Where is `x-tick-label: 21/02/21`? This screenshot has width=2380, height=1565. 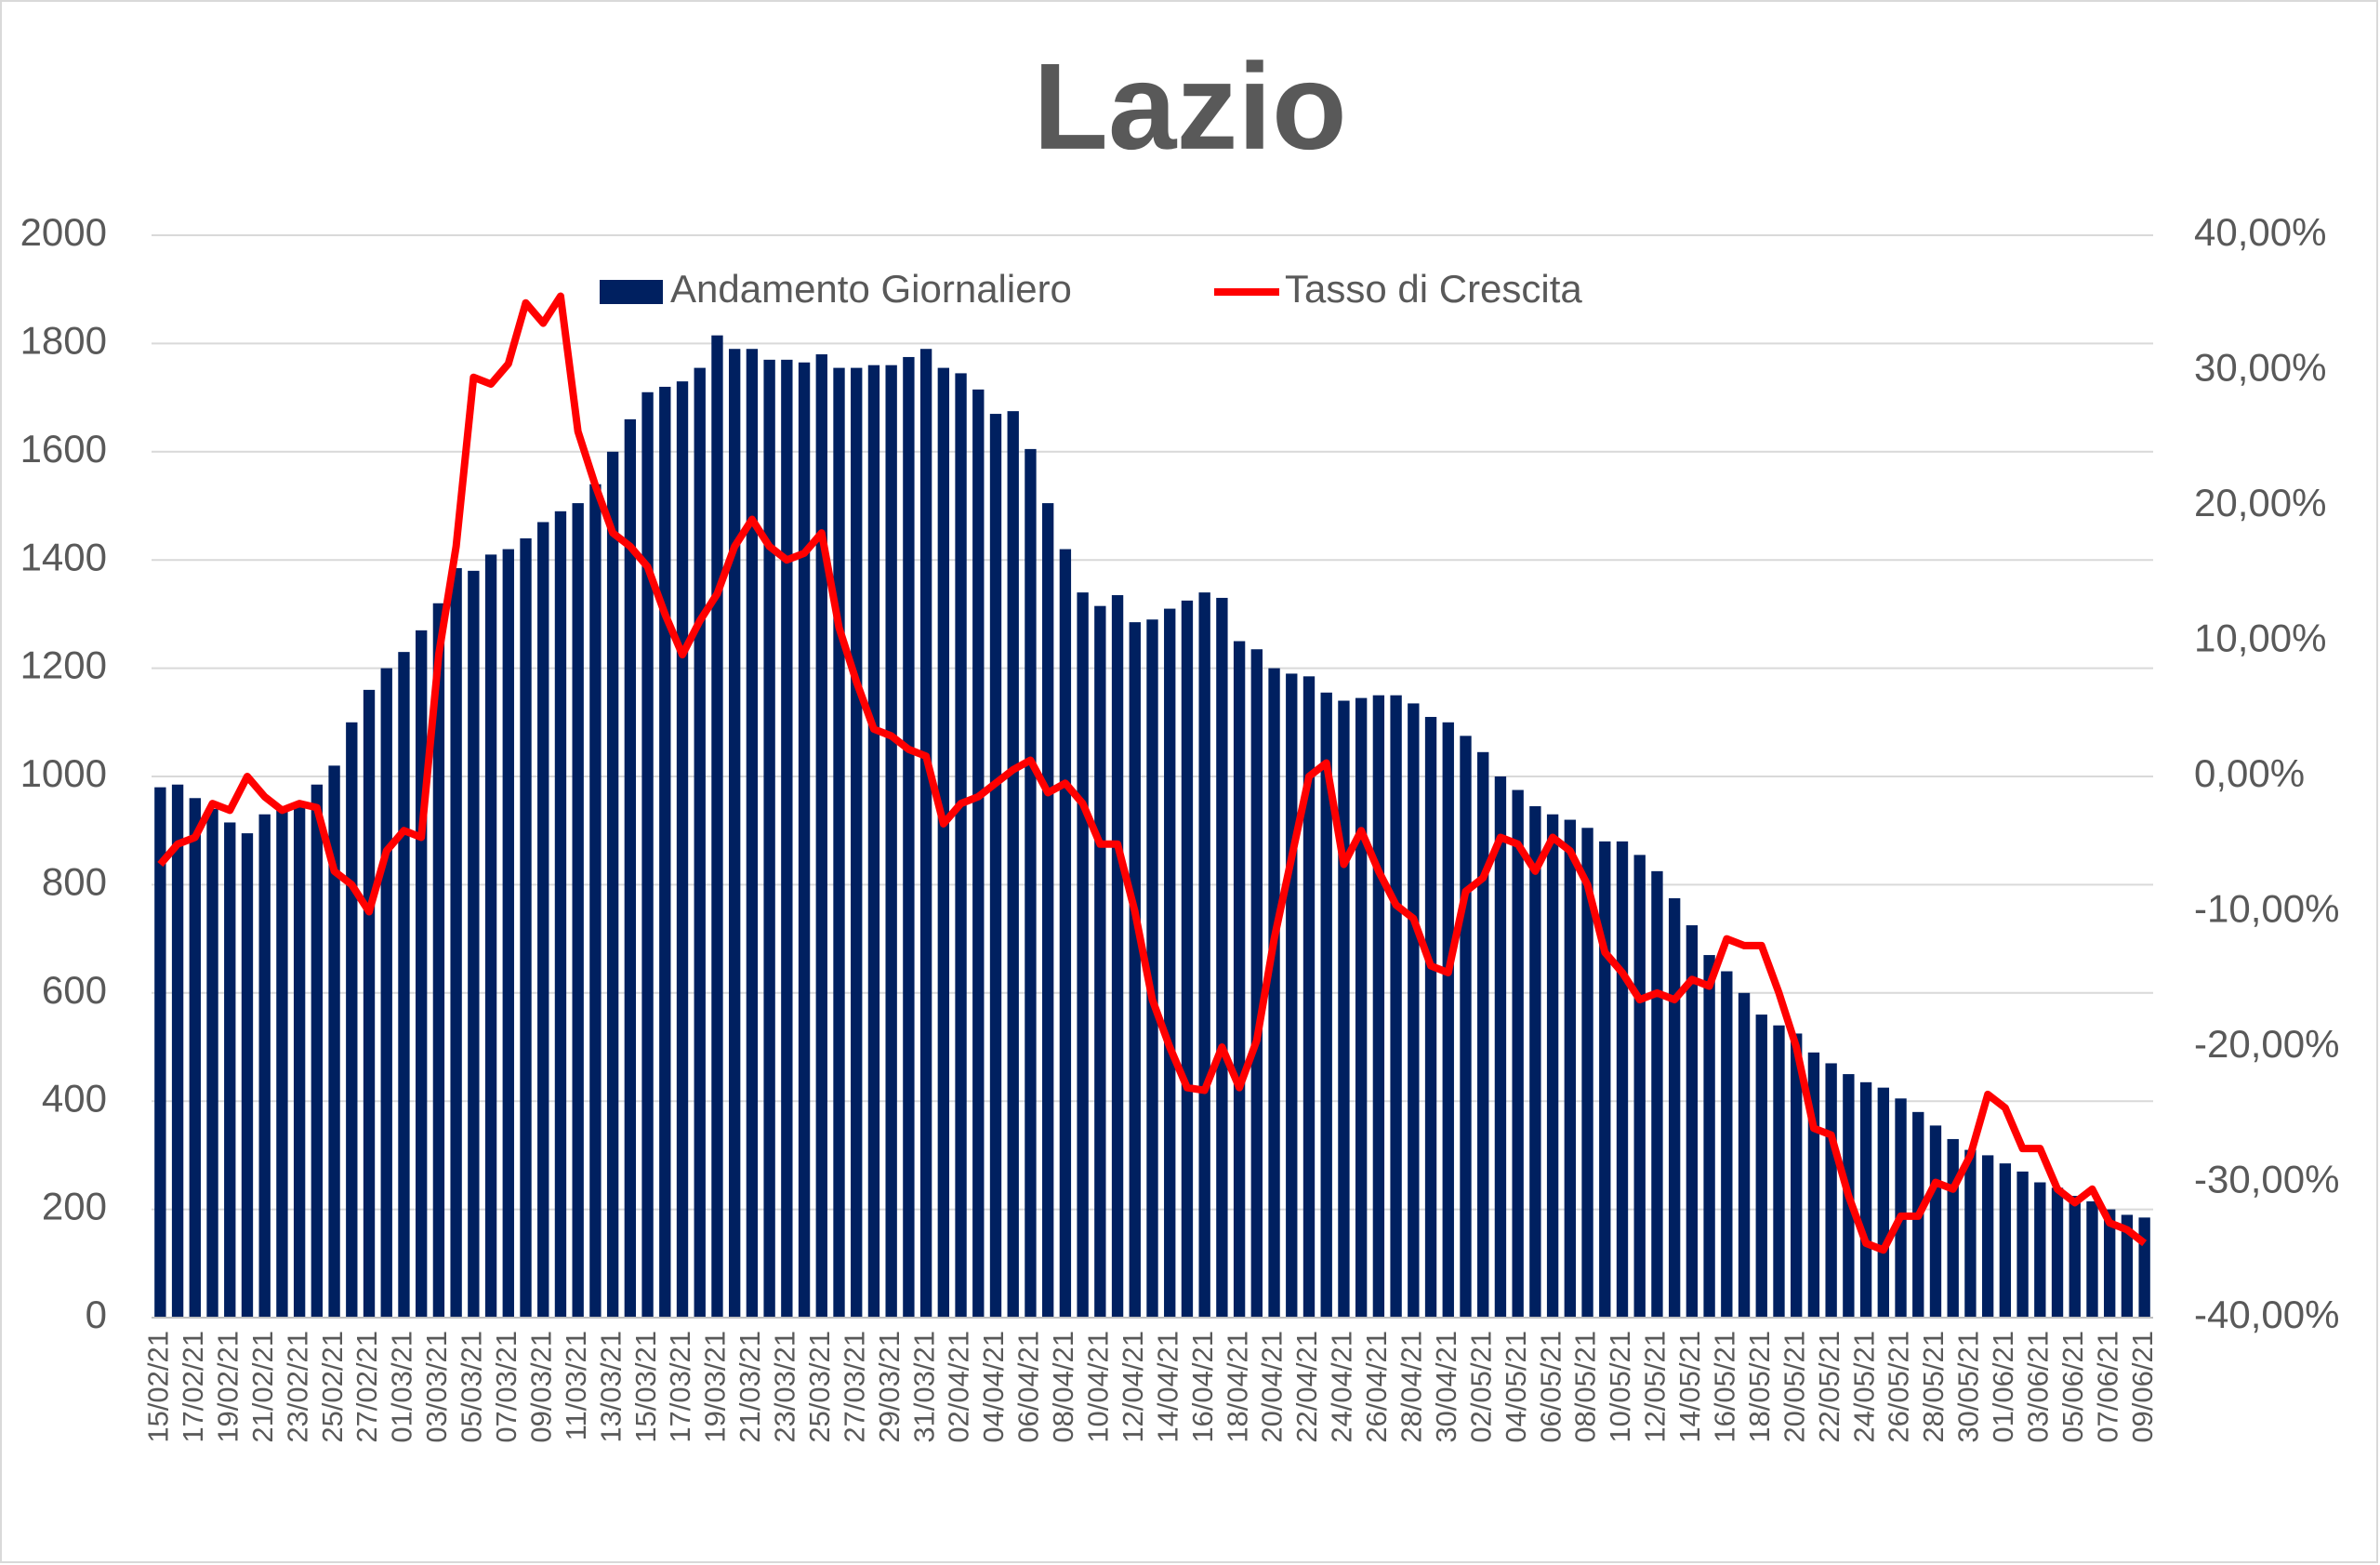 x-tick-label: 21/02/21 is located at coordinates (262, 1387).